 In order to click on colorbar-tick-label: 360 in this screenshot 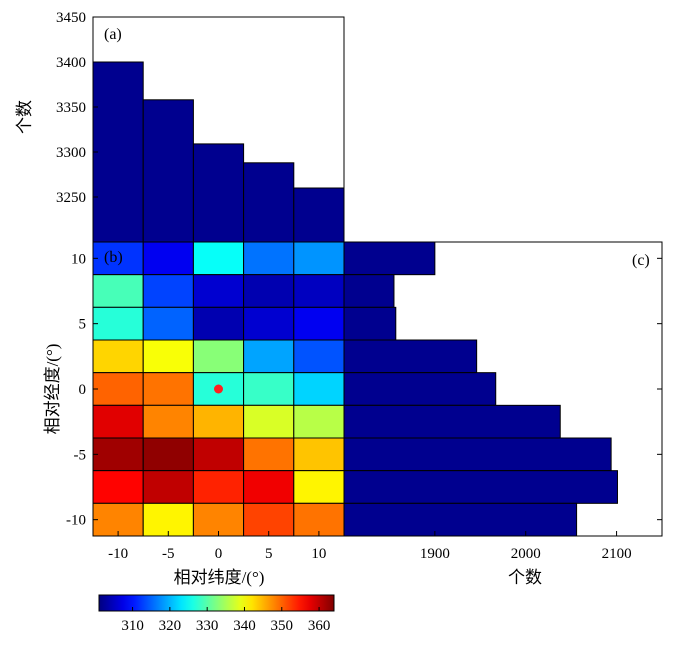, I will do `click(319, 626)`.